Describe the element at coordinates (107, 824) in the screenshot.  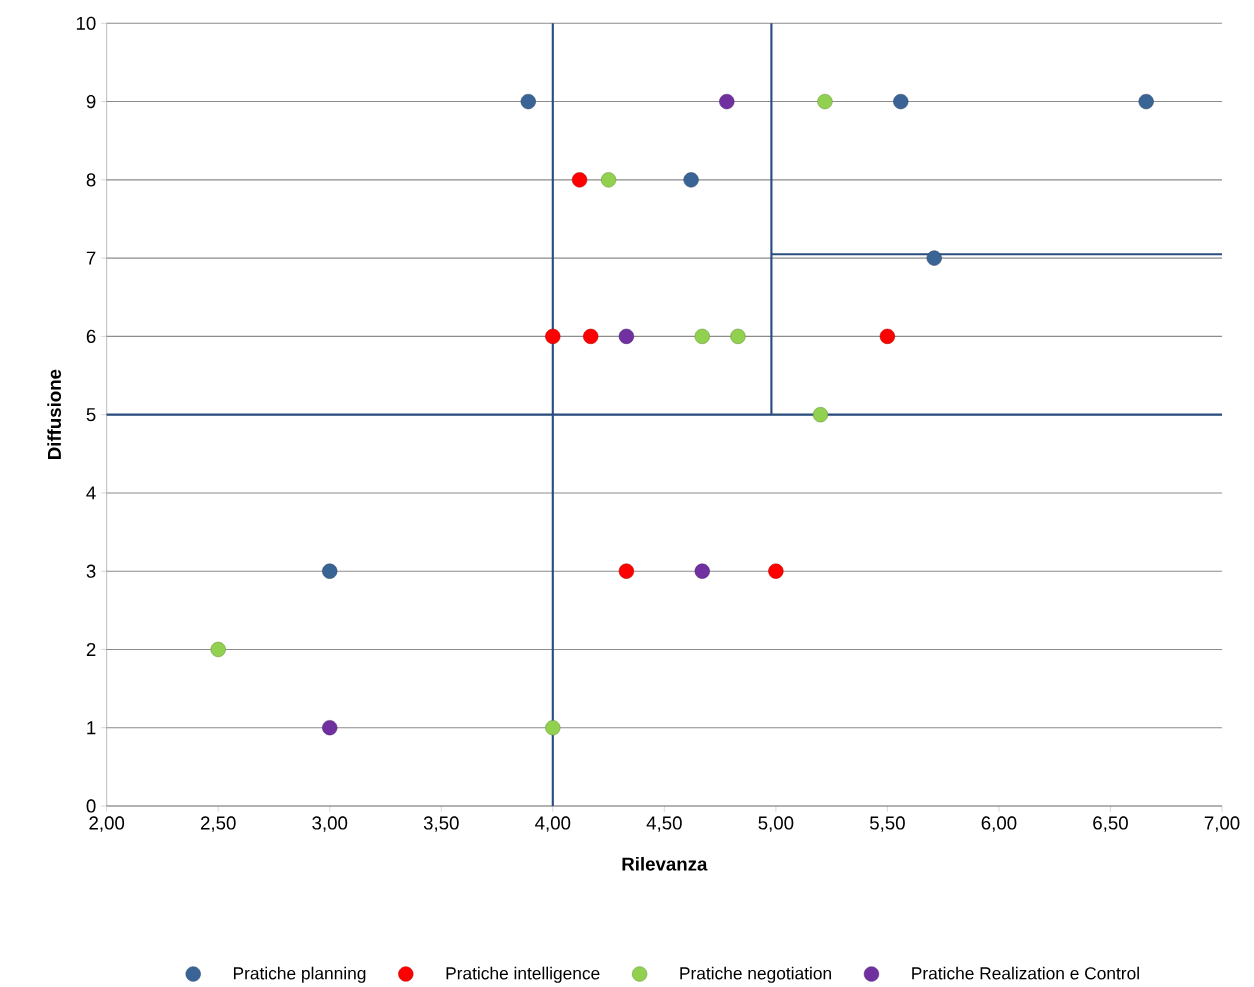
I see `x-tick-label: 2,00` at that location.